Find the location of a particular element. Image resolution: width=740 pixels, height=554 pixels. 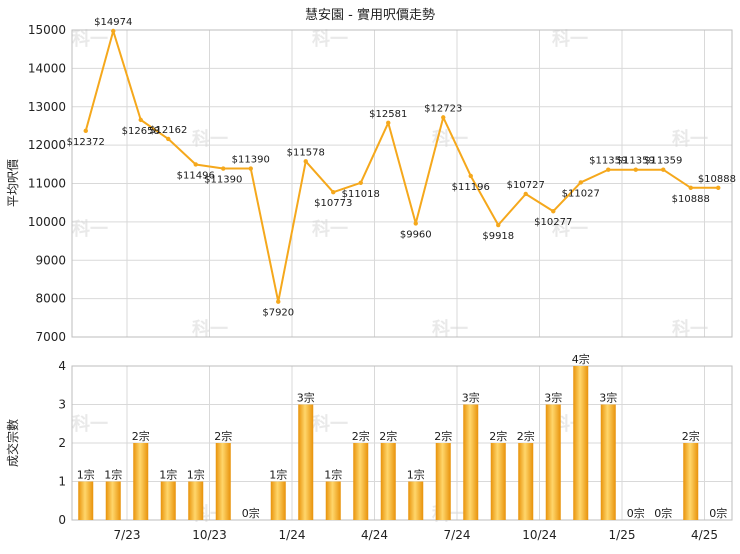

price-data-label: $7920 is located at coordinates (278, 313).